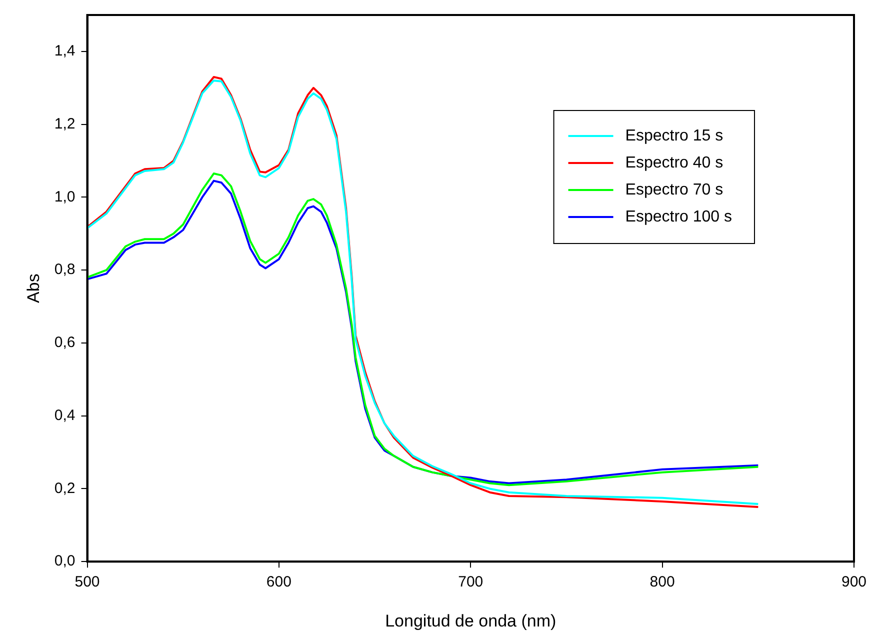 This screenshot has width=874, height=644. Describe the element at coordinates (65, 269) in the screenshot. I see `y-tick-label: 0,8` at that location.